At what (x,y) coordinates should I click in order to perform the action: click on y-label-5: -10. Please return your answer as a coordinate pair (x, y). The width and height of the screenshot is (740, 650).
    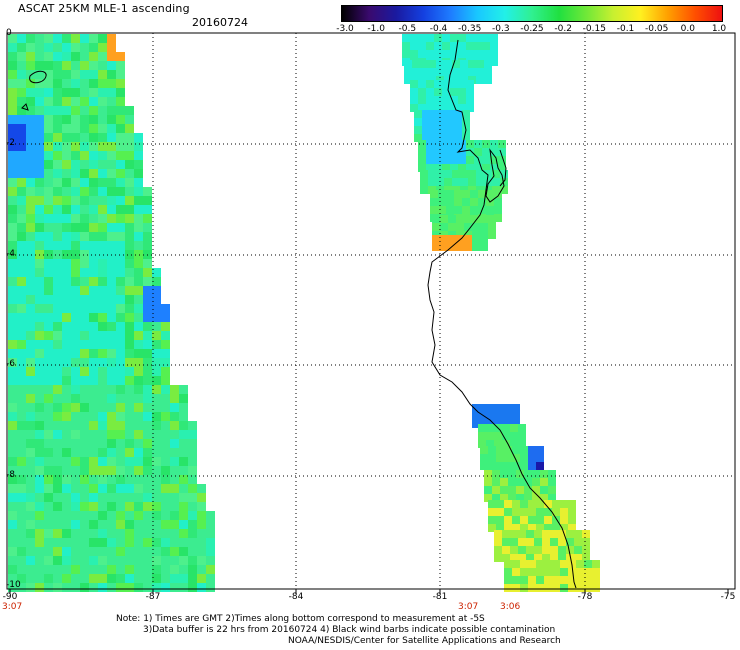
    Looking at the image, I should click on (13, 585).